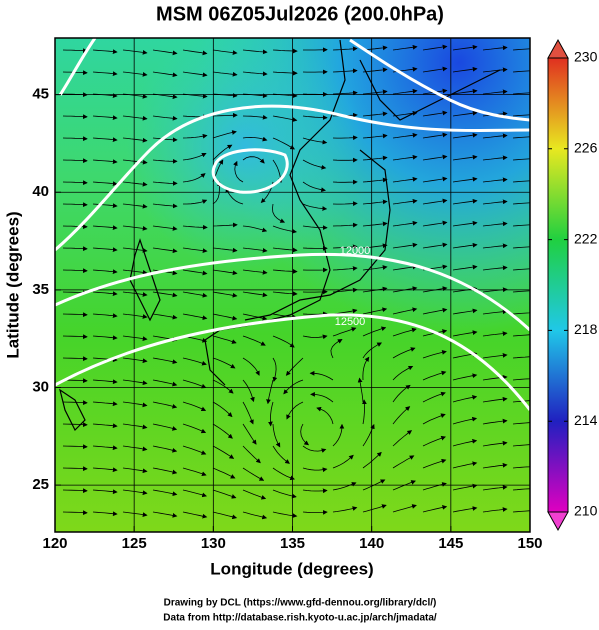  Describe the element at coordinates (371, 543) in the screenshot. I see `x-tick-label: 140` at that location.